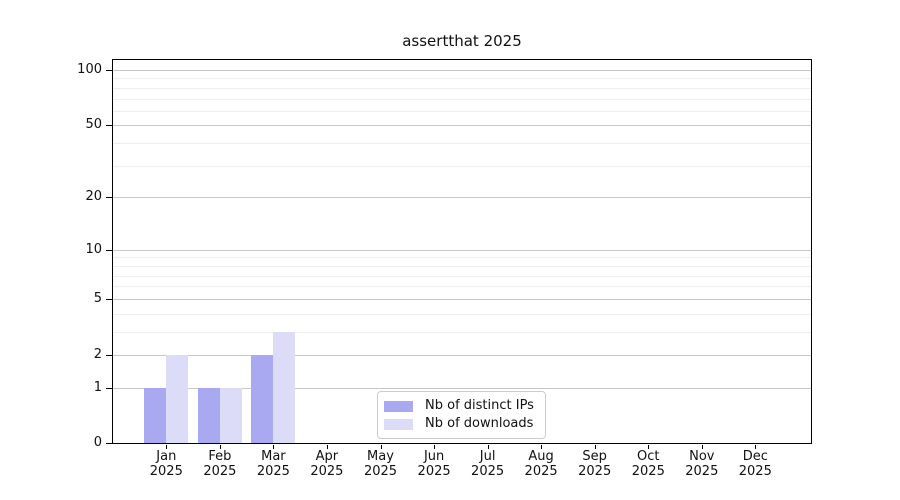  Describe the element at coordinates (93, 249) in the screenshot. I see `y-tick-label: 10` at that location.